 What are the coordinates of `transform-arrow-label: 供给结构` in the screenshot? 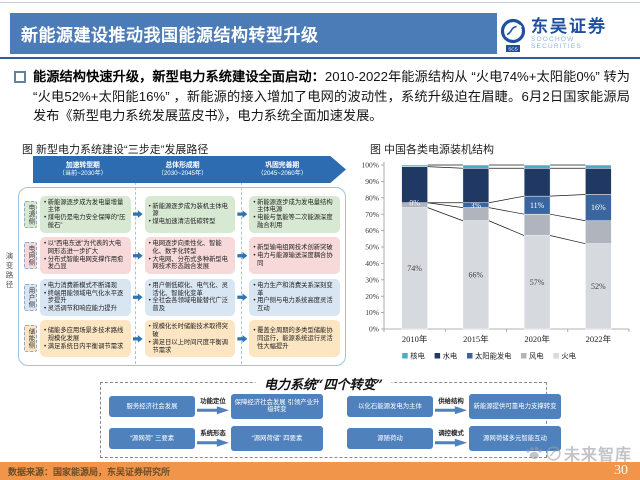 It's located at (451, 401).